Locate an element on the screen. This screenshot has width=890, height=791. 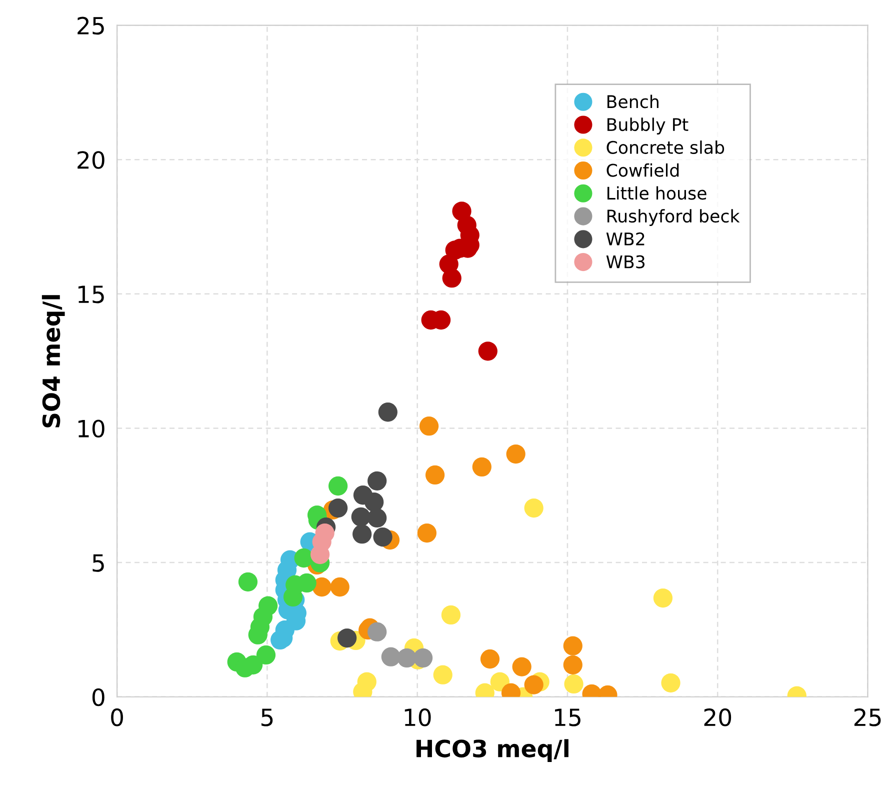
y-tick-label: 10 is located at coordinates (91, 429).